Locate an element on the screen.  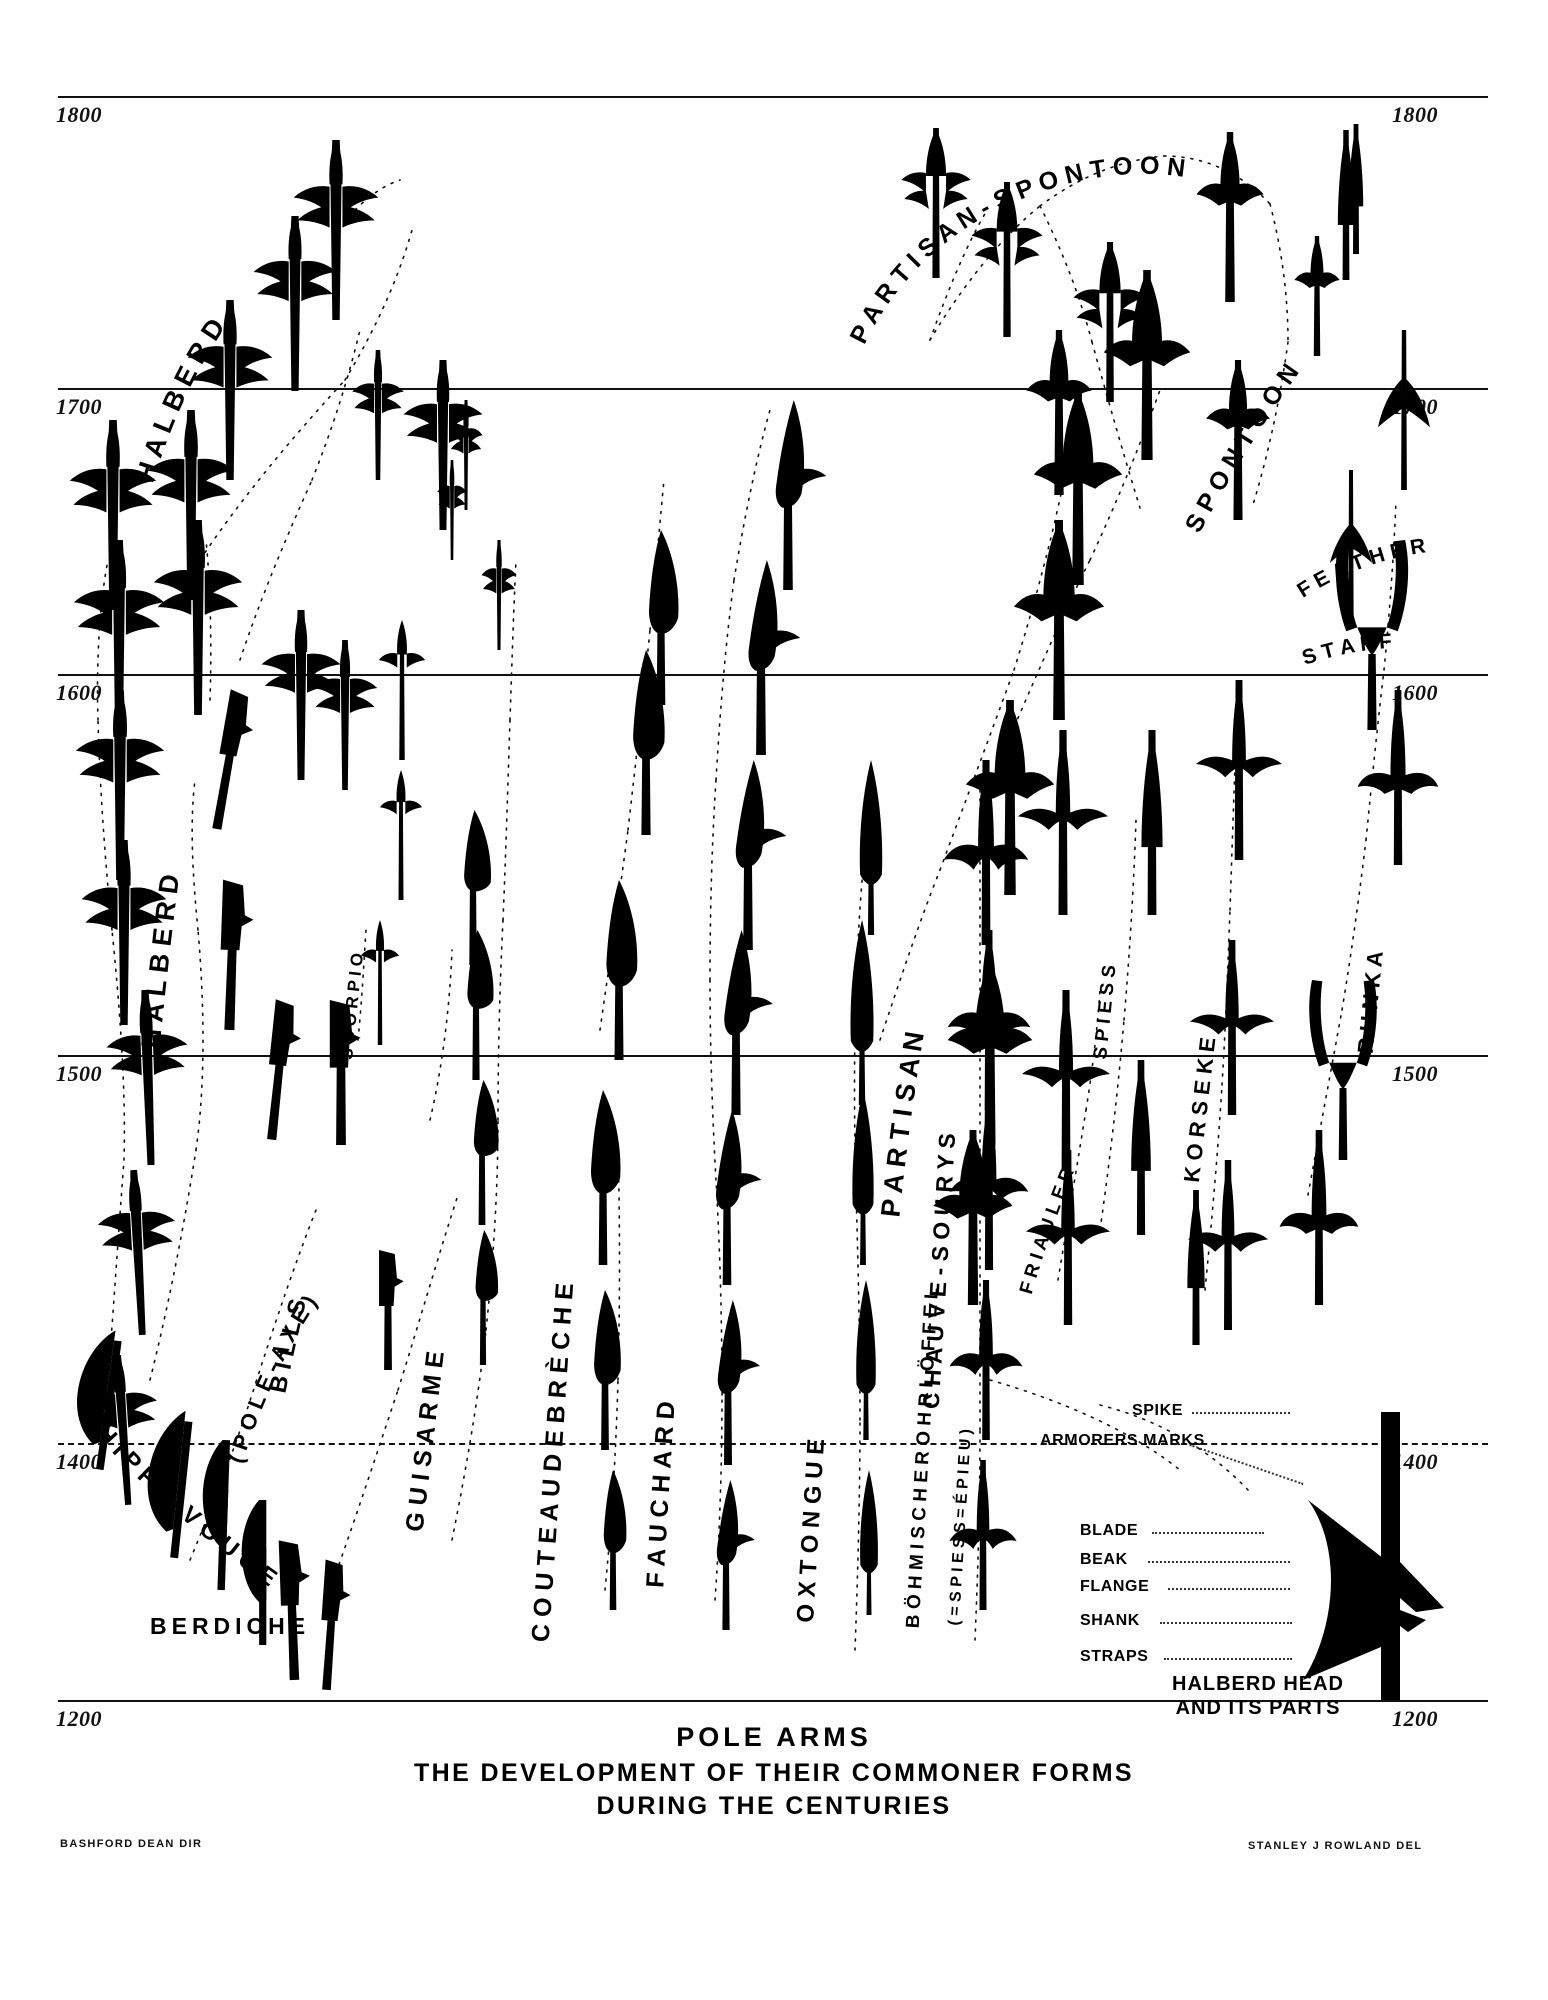
year-label-left-1200: 1200 is located at coordinates (79, 1718).